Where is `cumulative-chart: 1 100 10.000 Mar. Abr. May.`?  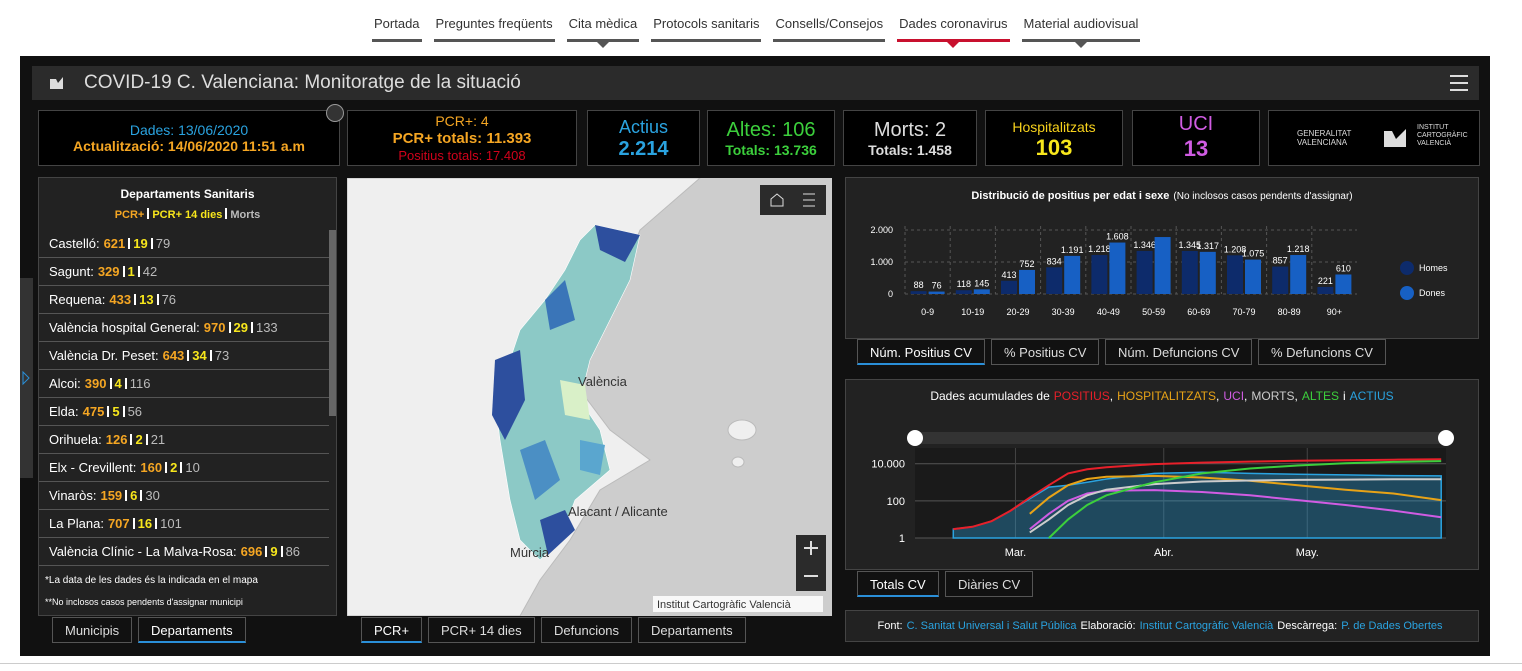 cumulative-chart: 1 100 10.000 Mar. Abr. May. is located at coordinates (1162, 494).